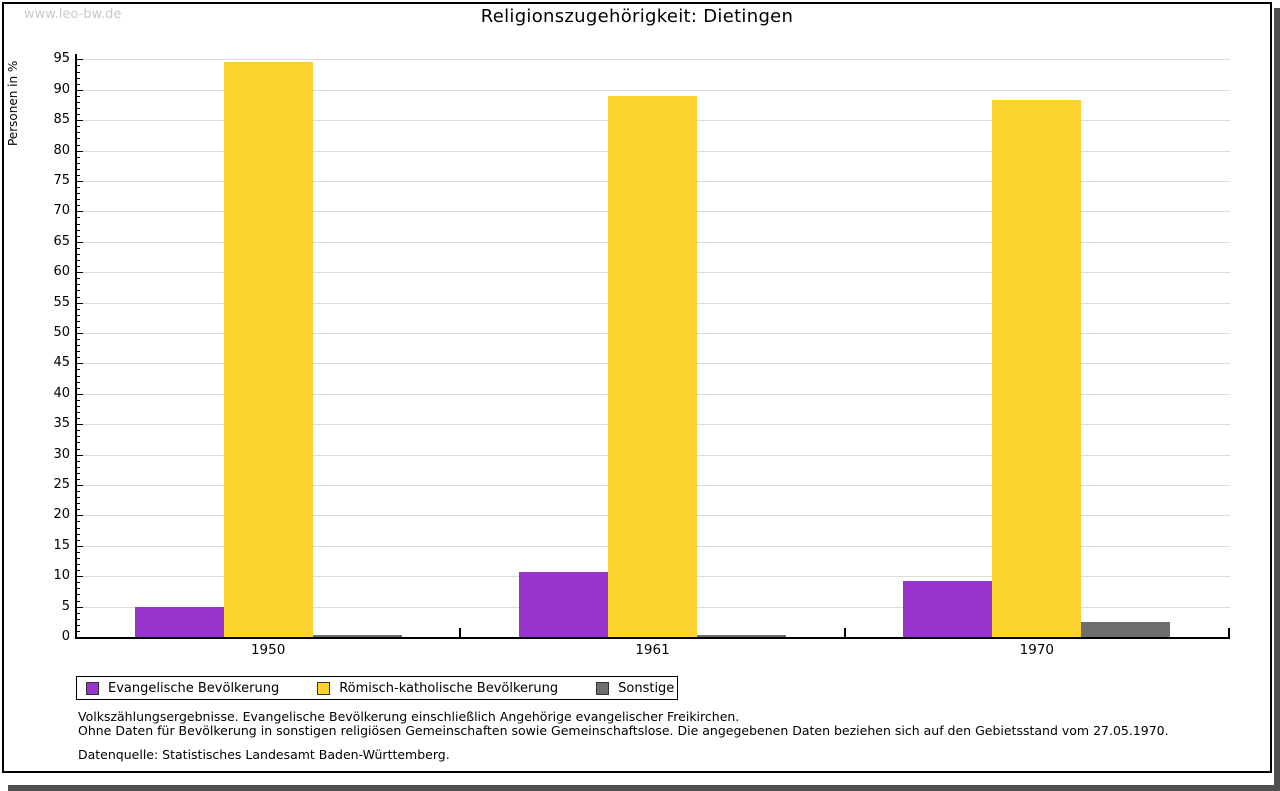  What do you see at coordinates (65, 606) in the screenshot?
I see `y-tick-label: 5` at bounding box center [65, 606].